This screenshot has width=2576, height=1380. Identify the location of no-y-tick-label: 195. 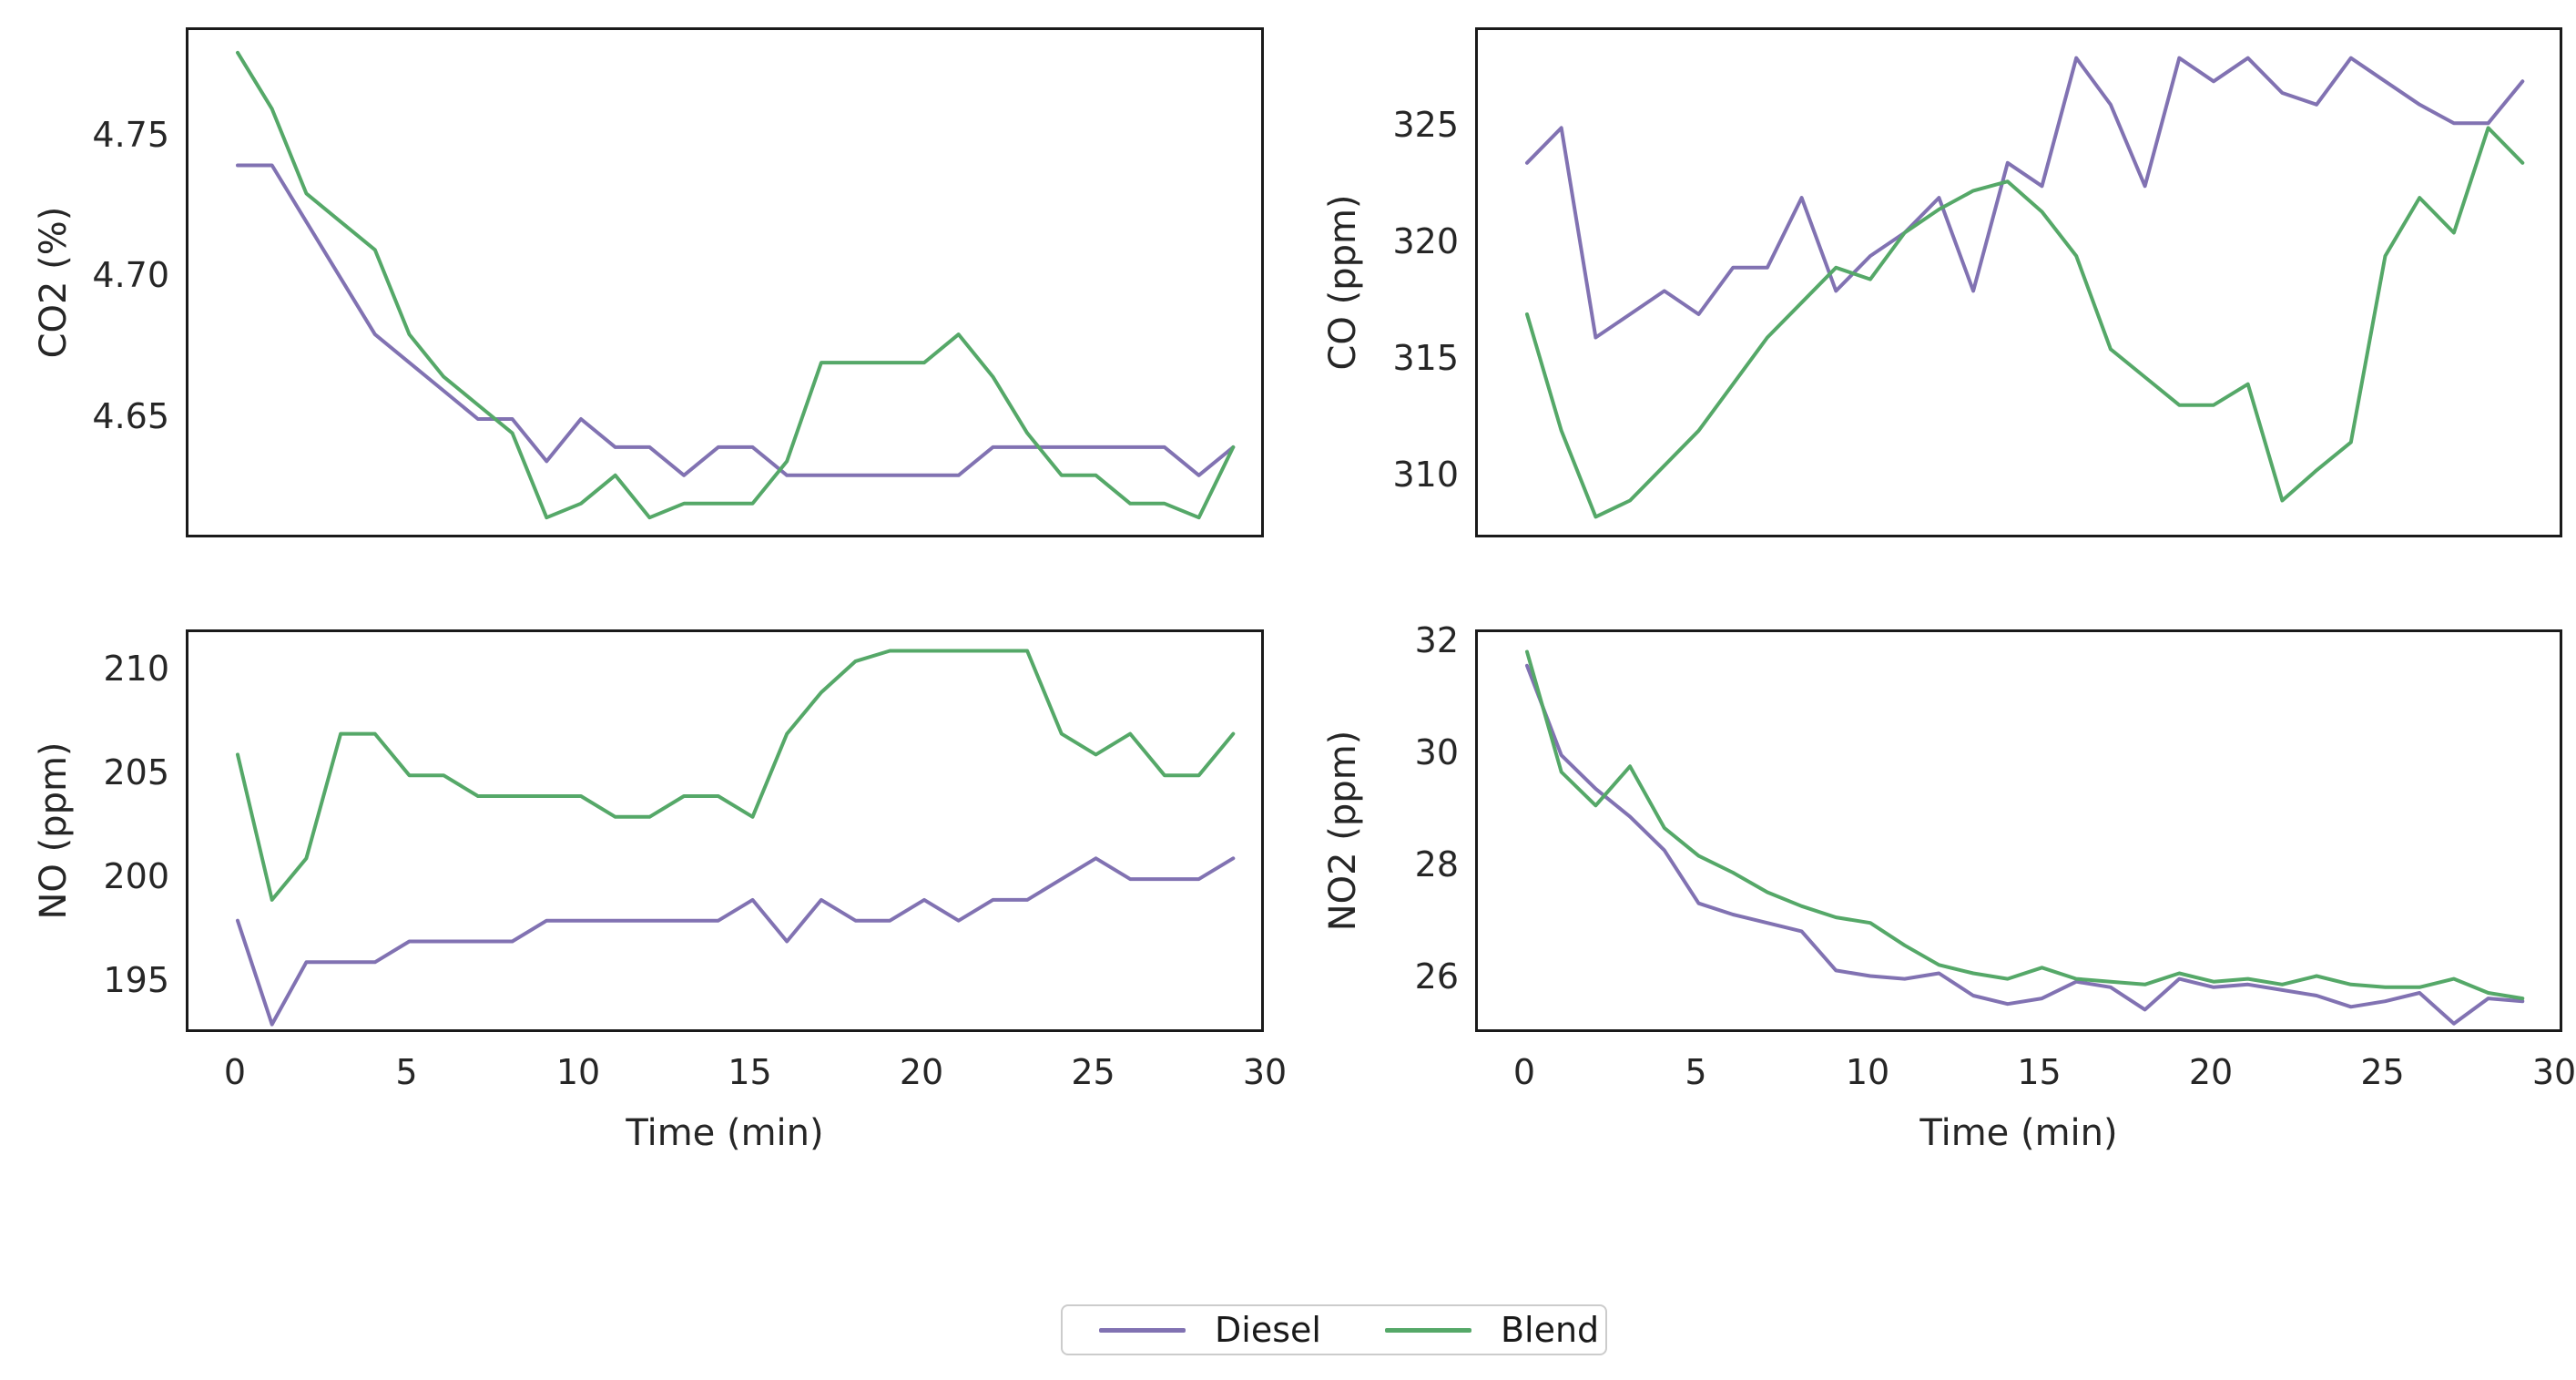
(136, 980).